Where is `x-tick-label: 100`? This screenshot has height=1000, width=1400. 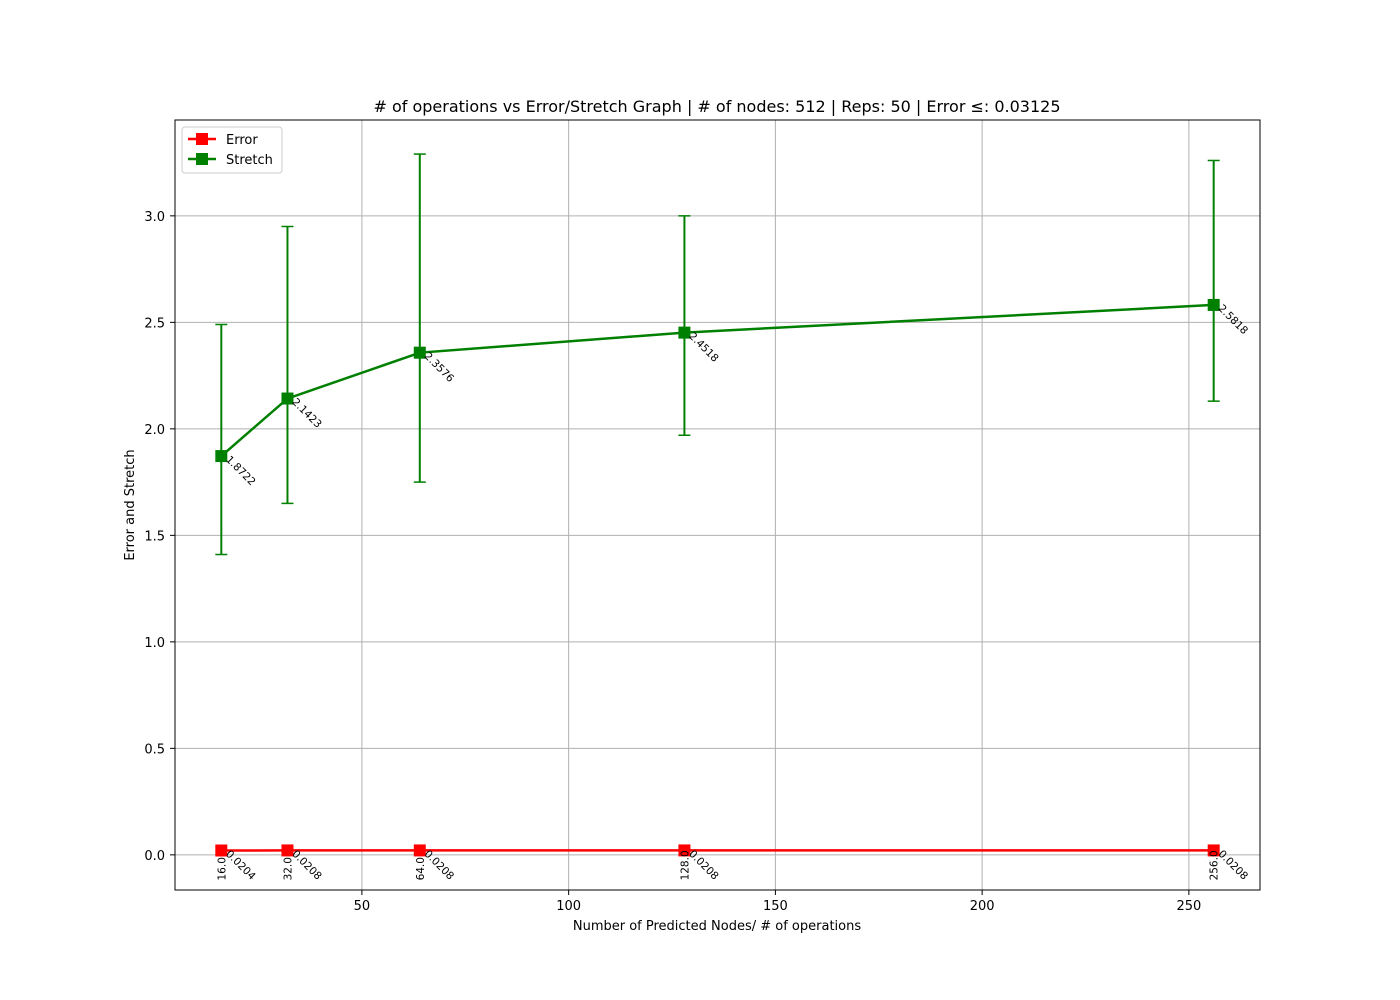 x-tick-label: 100 is located at coordinates (568, 906).